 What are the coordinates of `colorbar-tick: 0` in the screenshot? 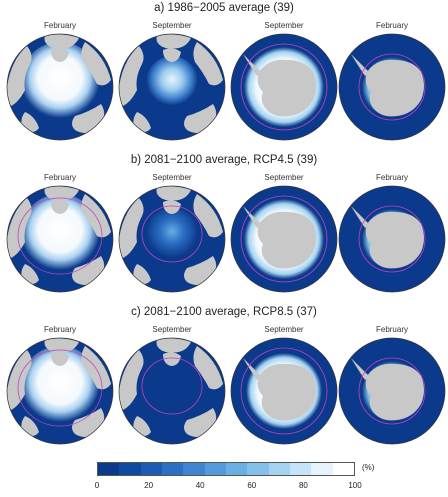 It's located at (97, 485).